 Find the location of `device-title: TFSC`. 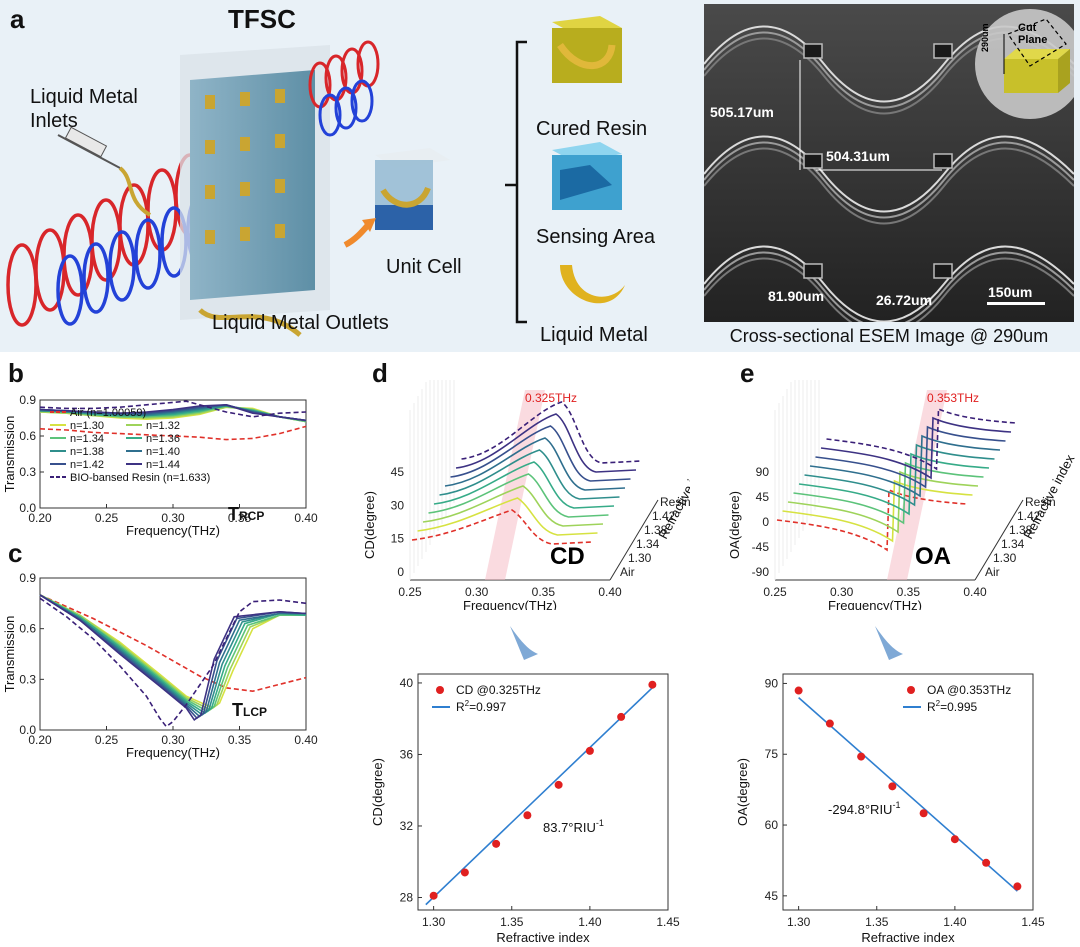

device-title: TFSC is located at coordinates (262, 19).